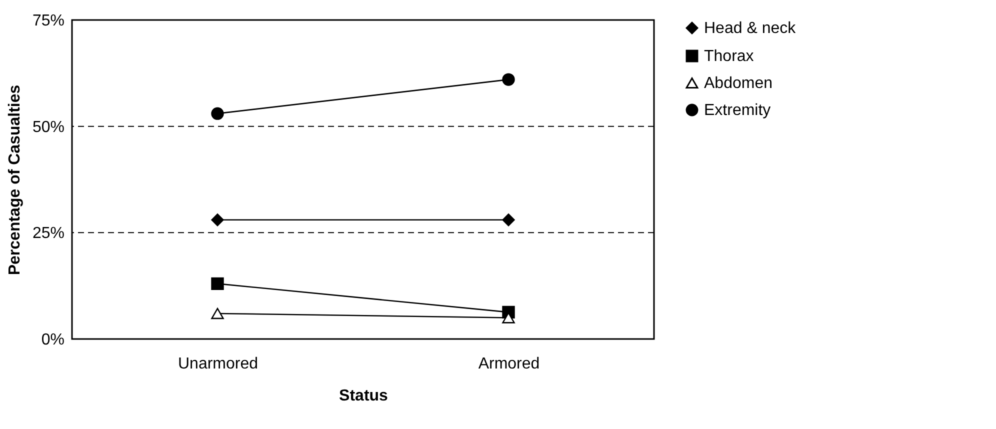 The image size is (996, 429). Describe the element at coordinates (738, 83) in the screenshot. I see `legend-label: Abdomen` at that location.